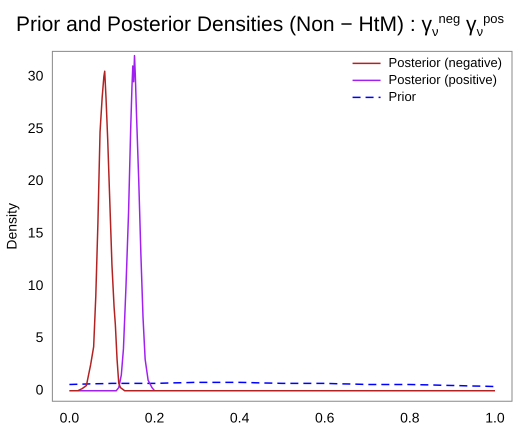  Describe the element at coordinates (36, 232) in the screenshot. I see `y-tick-label: 15` at that location.